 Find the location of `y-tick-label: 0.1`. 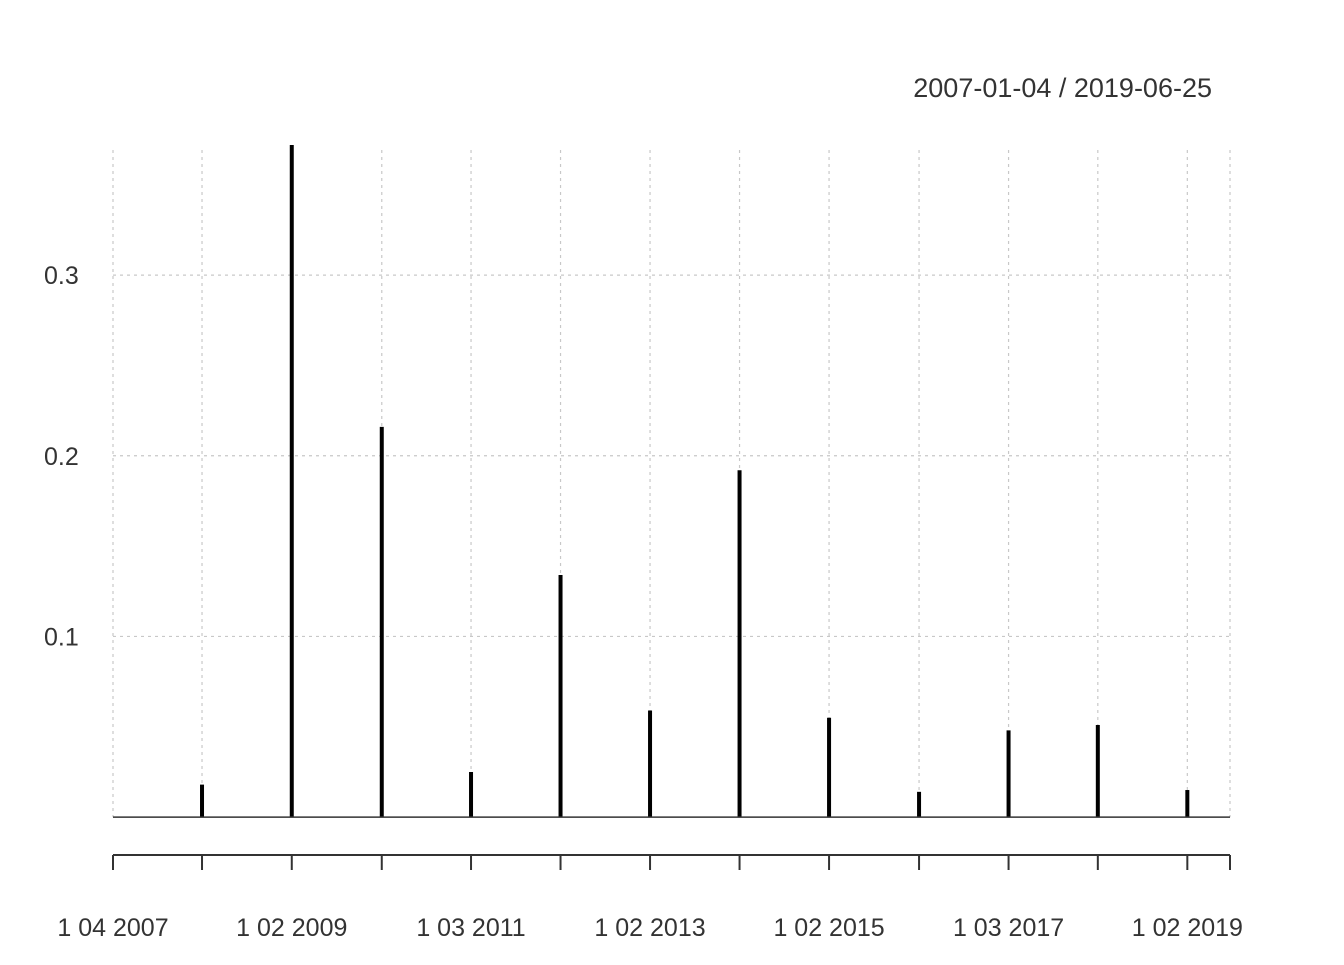

y-tick-label: 0.1 is located at coordinates (61, 637).